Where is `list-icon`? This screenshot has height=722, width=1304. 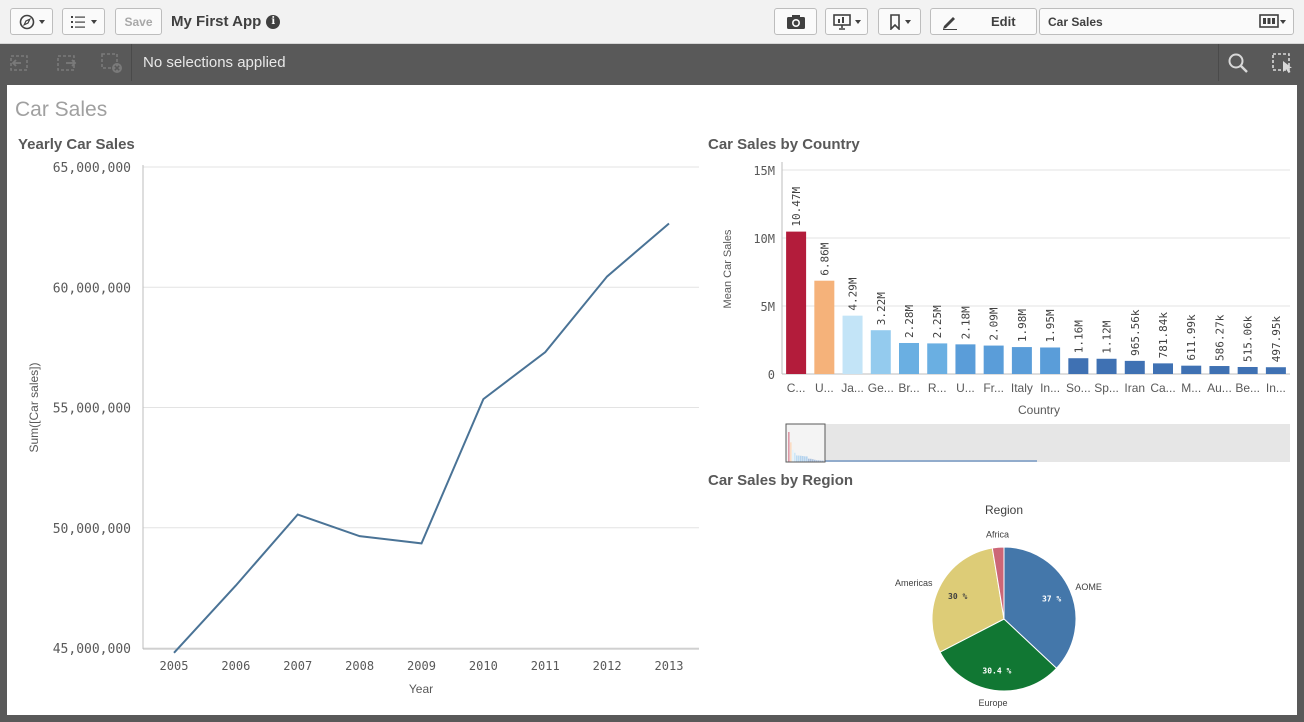 list-icon is located at coordinates (78, 22).